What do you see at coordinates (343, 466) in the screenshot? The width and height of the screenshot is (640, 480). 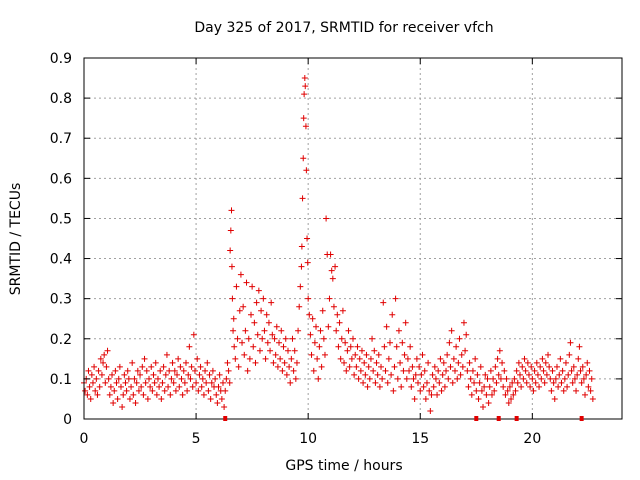 I see `x-axis-label: GPS time / hours` at bounding box center [343, 466].